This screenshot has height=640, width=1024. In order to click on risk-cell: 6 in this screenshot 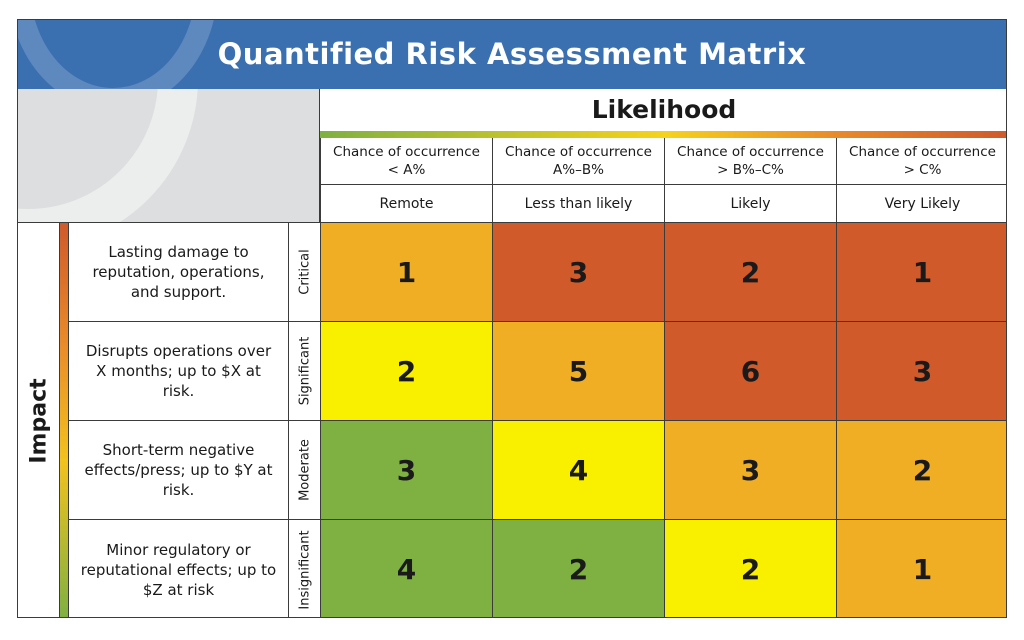, I will do `click(750, 371)`.